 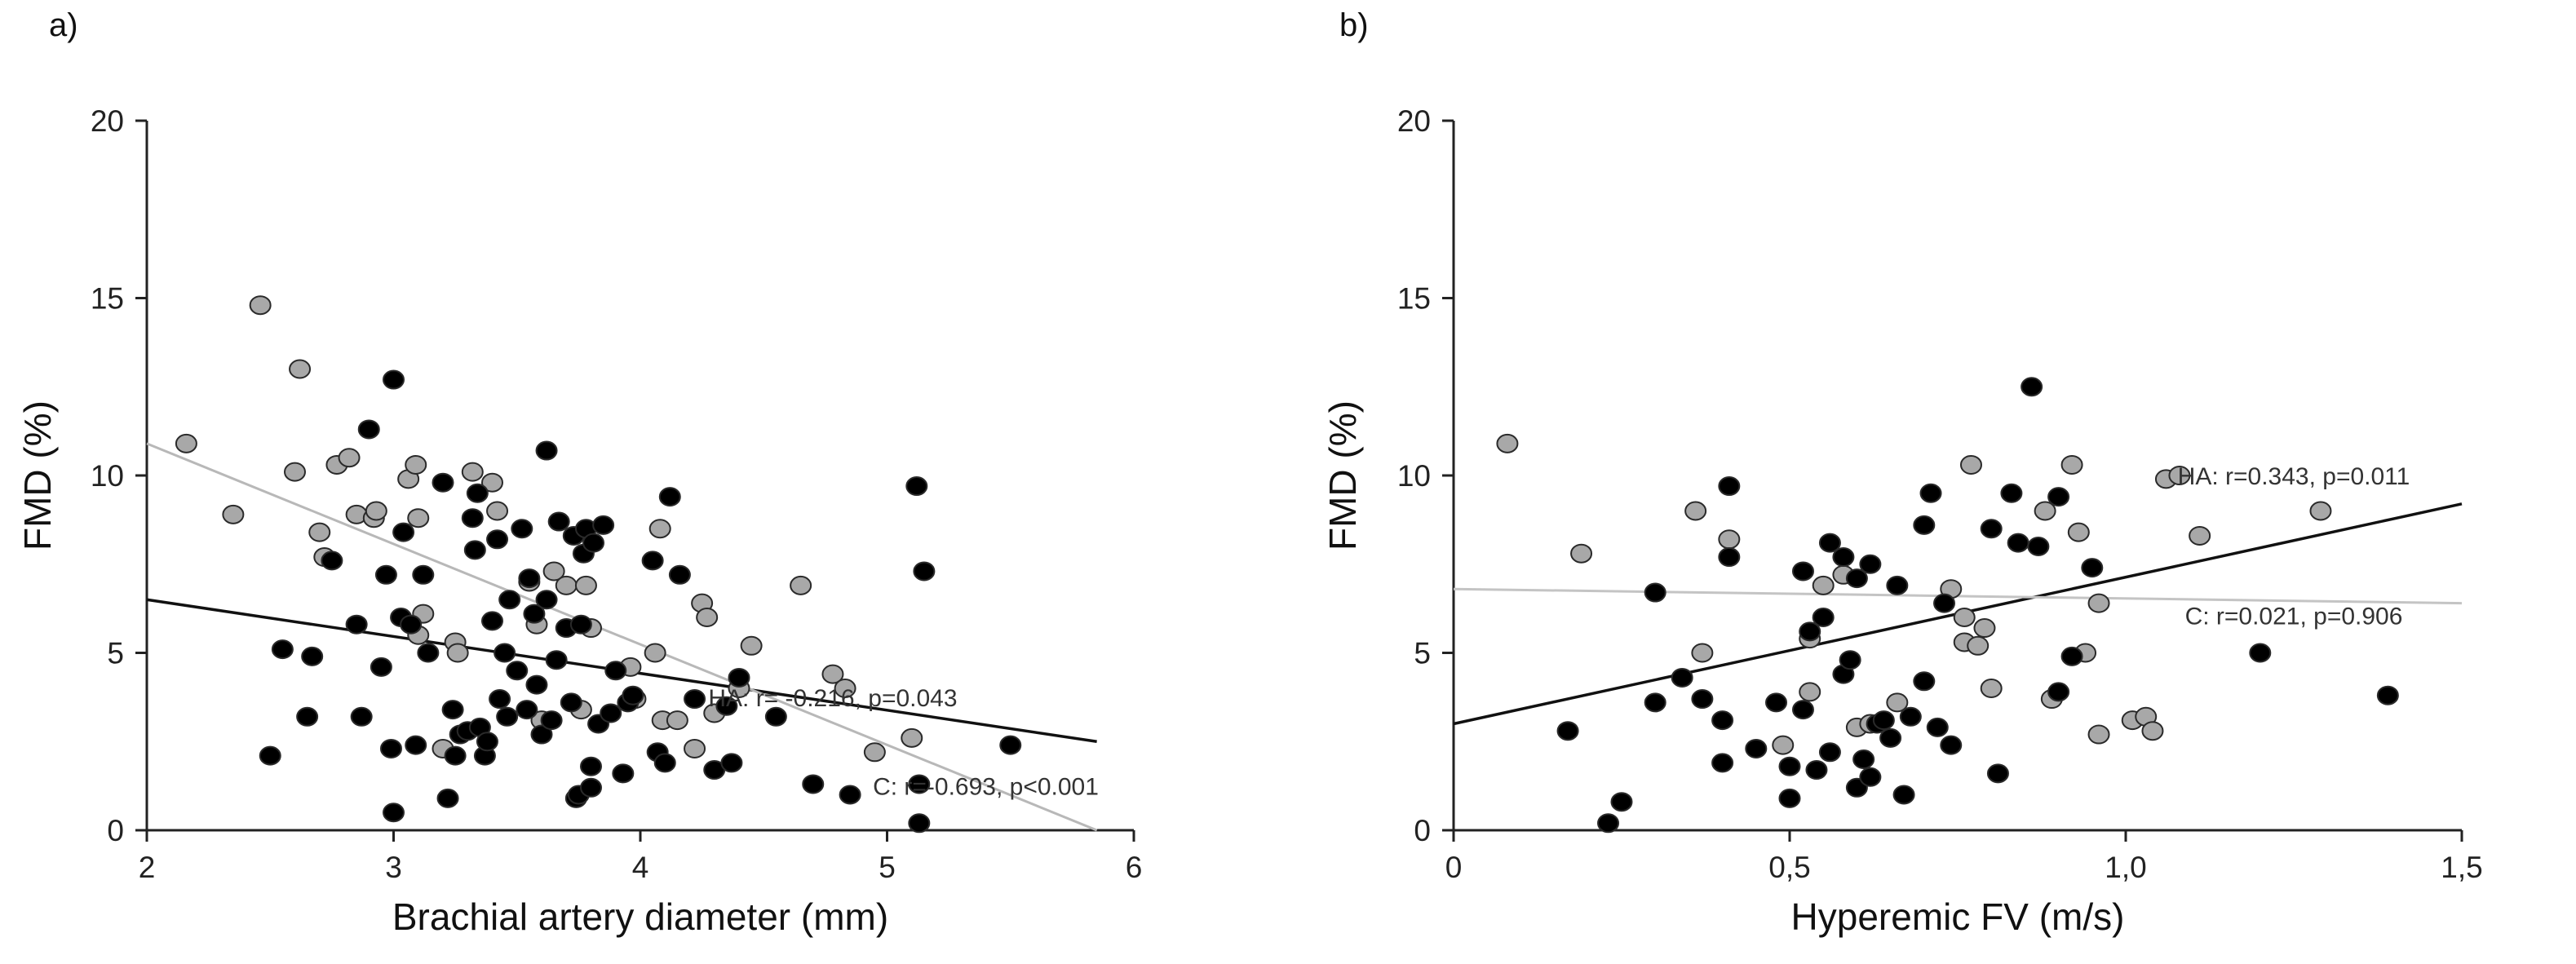 I want to click on y-tick-label: 20, so click(x=107, y=121).